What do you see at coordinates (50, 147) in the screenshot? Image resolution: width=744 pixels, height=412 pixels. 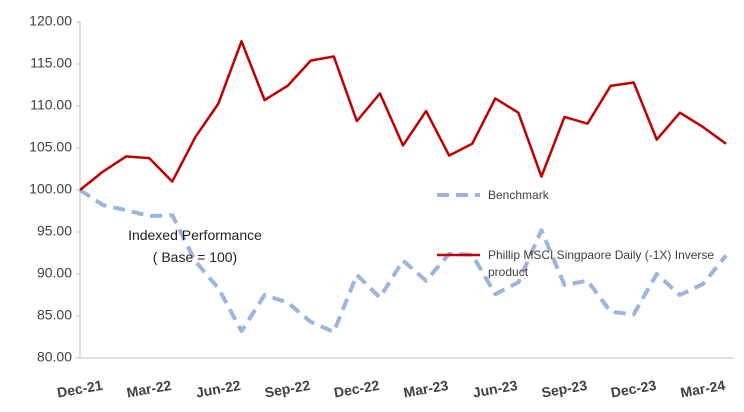 I see `y-tick-label: 105.00` at bounding box center [50, 147].